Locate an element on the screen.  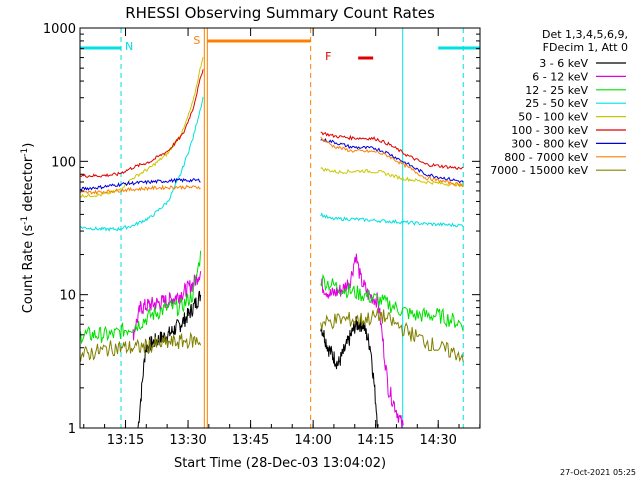
legend-label-5: 100 - 300 keV is located at coordinates (549, 130).